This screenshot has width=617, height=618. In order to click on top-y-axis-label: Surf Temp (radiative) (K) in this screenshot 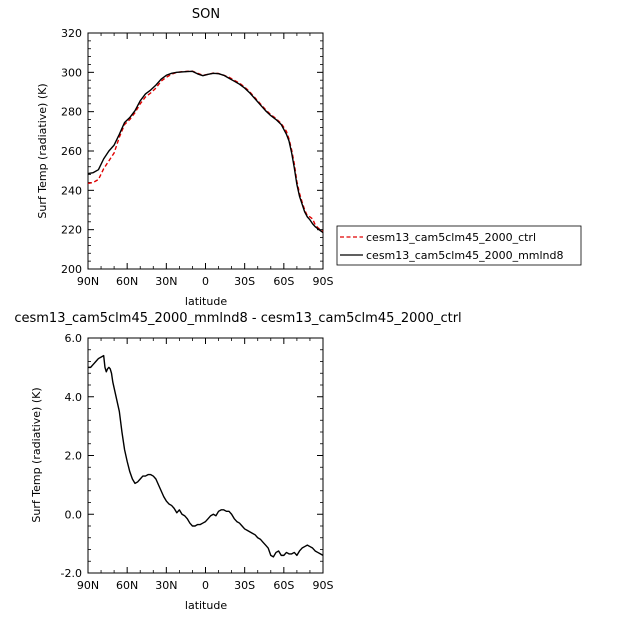, I will do `click(42, 150)`.